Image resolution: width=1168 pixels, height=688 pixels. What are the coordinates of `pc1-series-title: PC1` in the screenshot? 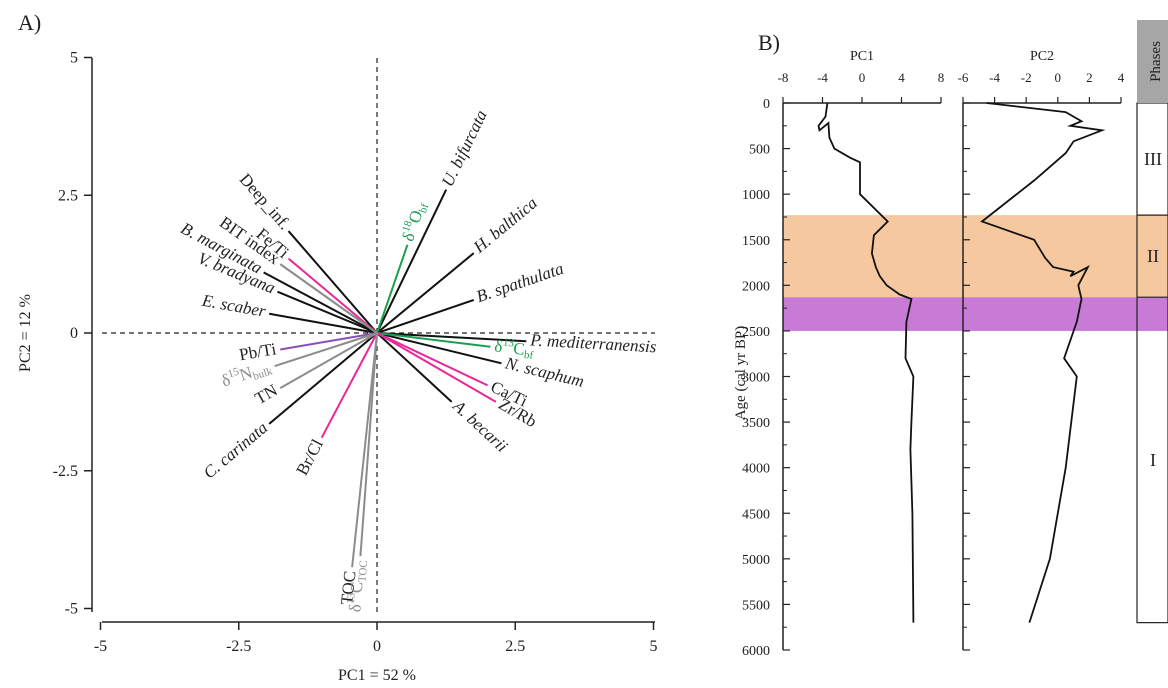 It's located at (862, 56).